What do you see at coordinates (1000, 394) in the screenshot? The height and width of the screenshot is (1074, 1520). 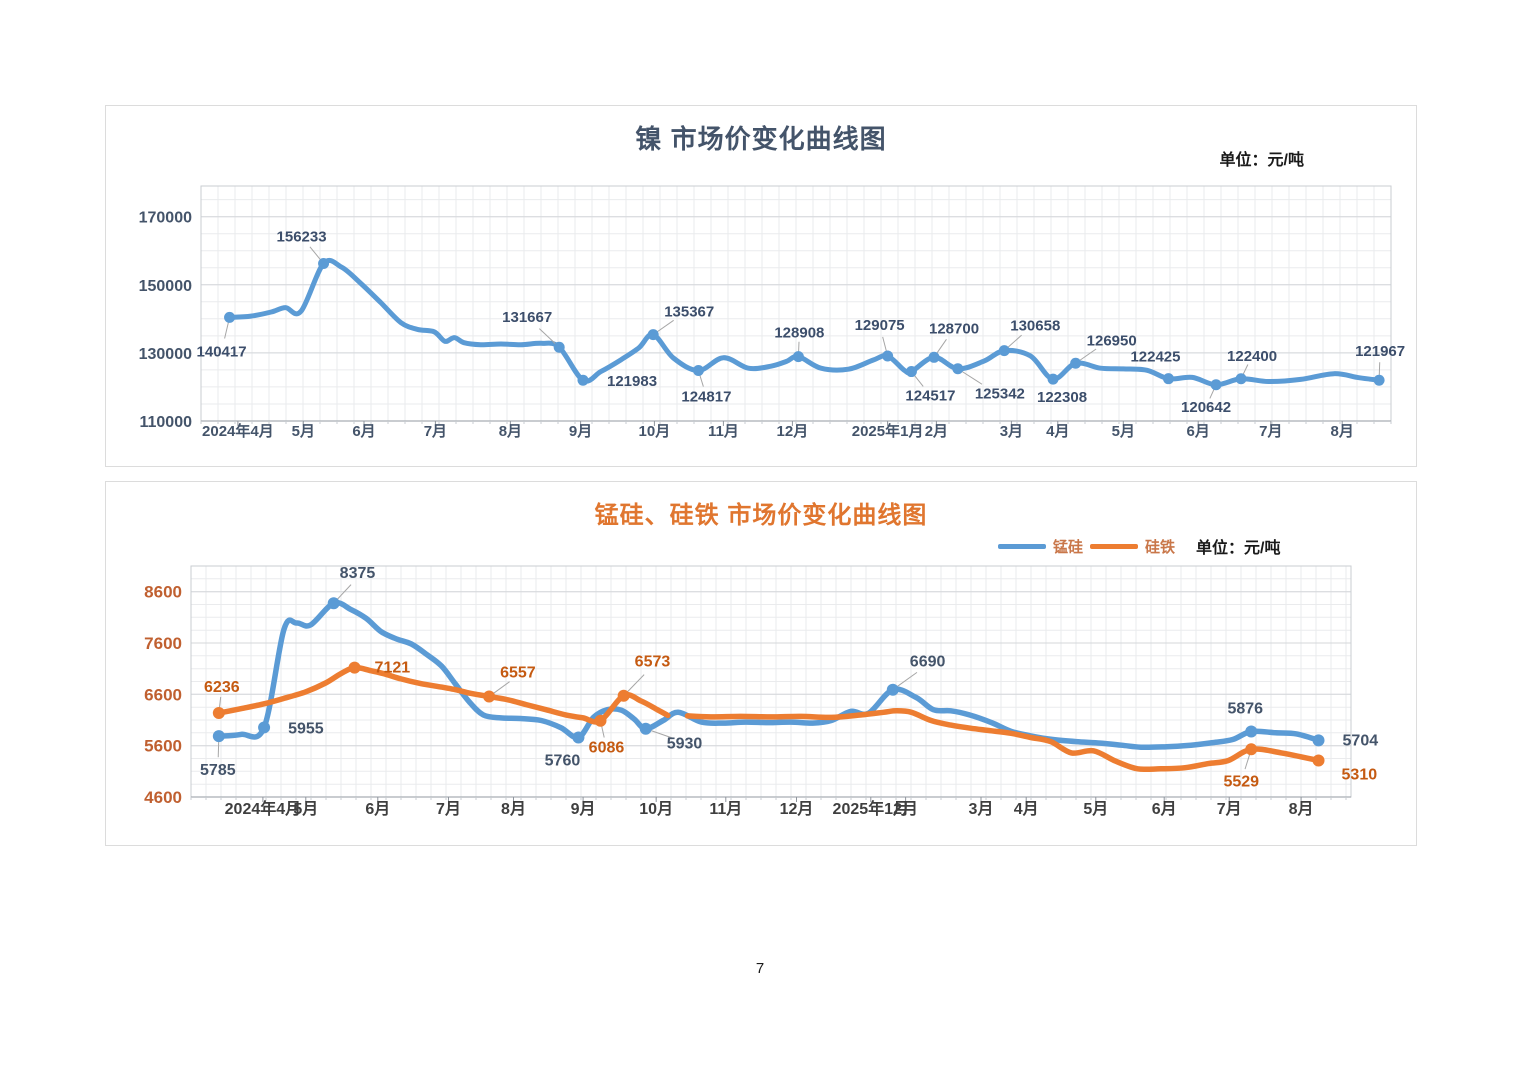 I see `svg-text: 125342` at bounding box center [1000, 394].